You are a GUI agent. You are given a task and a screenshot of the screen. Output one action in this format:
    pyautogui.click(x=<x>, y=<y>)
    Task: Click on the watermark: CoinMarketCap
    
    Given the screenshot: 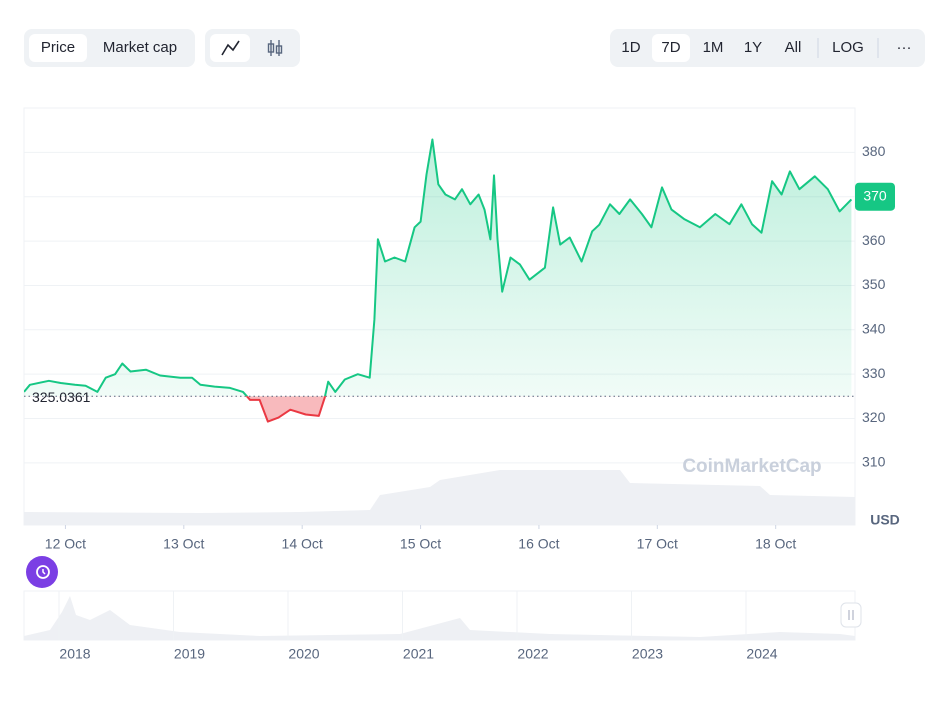 What is the action you would take?
    pyautogui.click(x=751, y=466)
    